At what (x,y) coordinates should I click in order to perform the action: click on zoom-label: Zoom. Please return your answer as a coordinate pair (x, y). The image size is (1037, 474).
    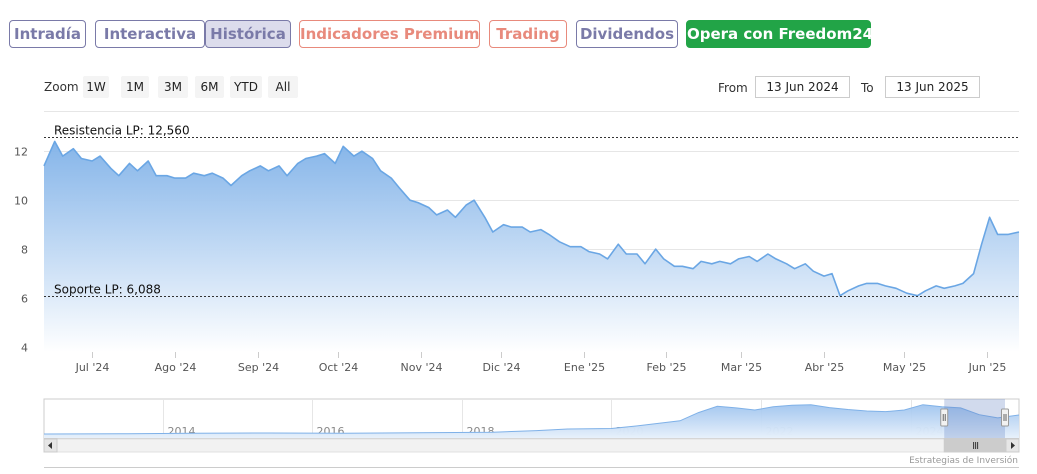
    Looking at the image, I should click on (61, 87).